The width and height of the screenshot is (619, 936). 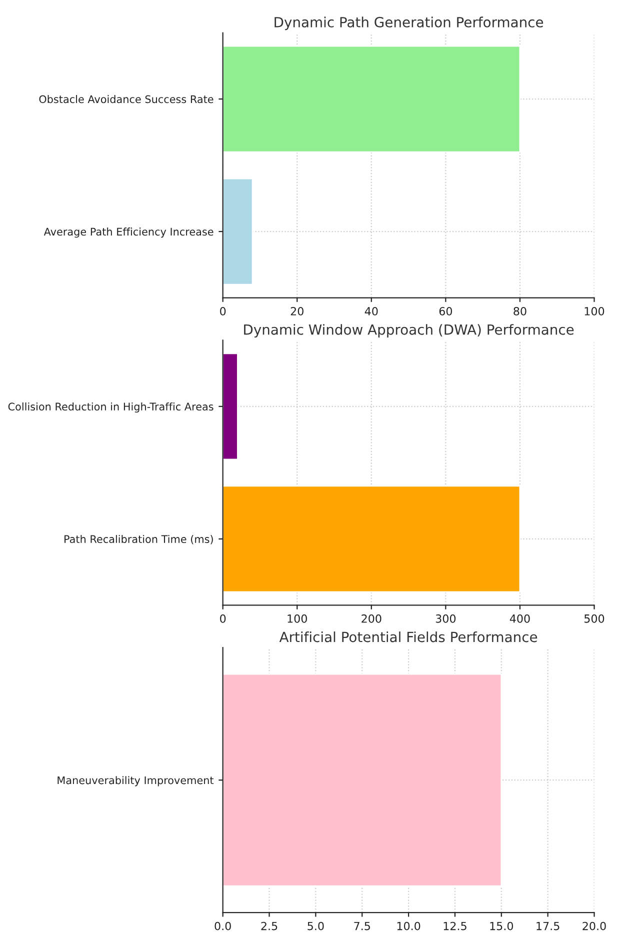 What do you see at coordinates (548, 926) in the screenshot?
I see `x-tick-label: 17.5` at bounding box center [548, 926].